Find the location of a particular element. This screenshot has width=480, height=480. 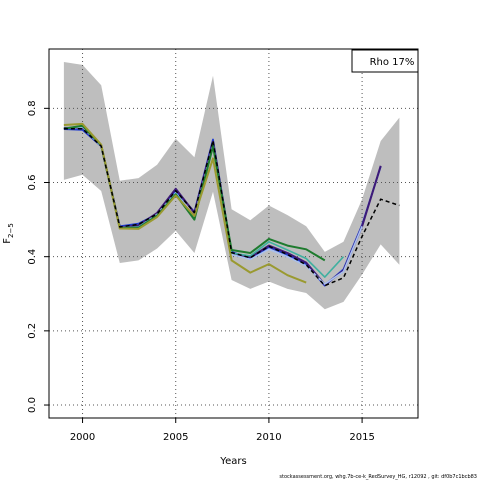

x-tick-label: 2015 is located at coordinates (361, 437).